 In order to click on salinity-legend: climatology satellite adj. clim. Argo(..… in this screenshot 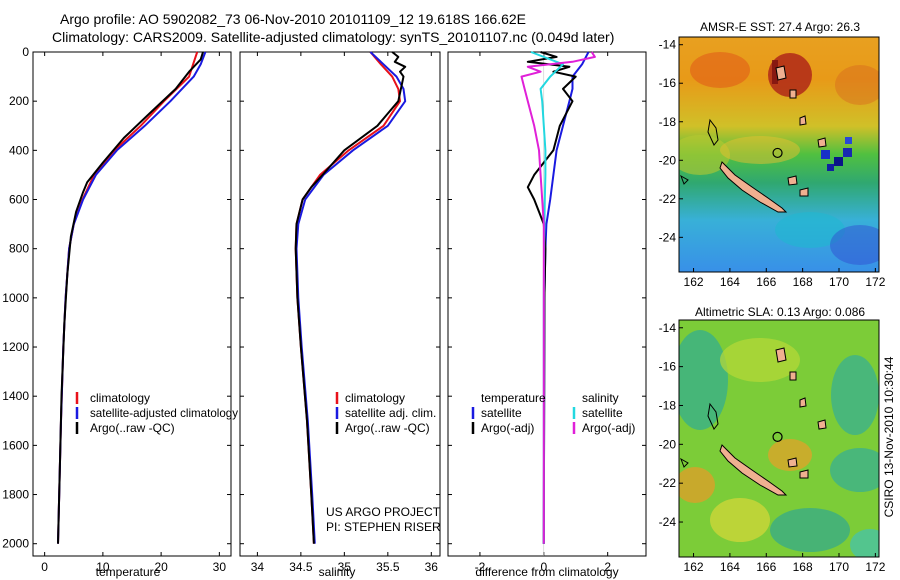, I will do `click(385, 413)`.